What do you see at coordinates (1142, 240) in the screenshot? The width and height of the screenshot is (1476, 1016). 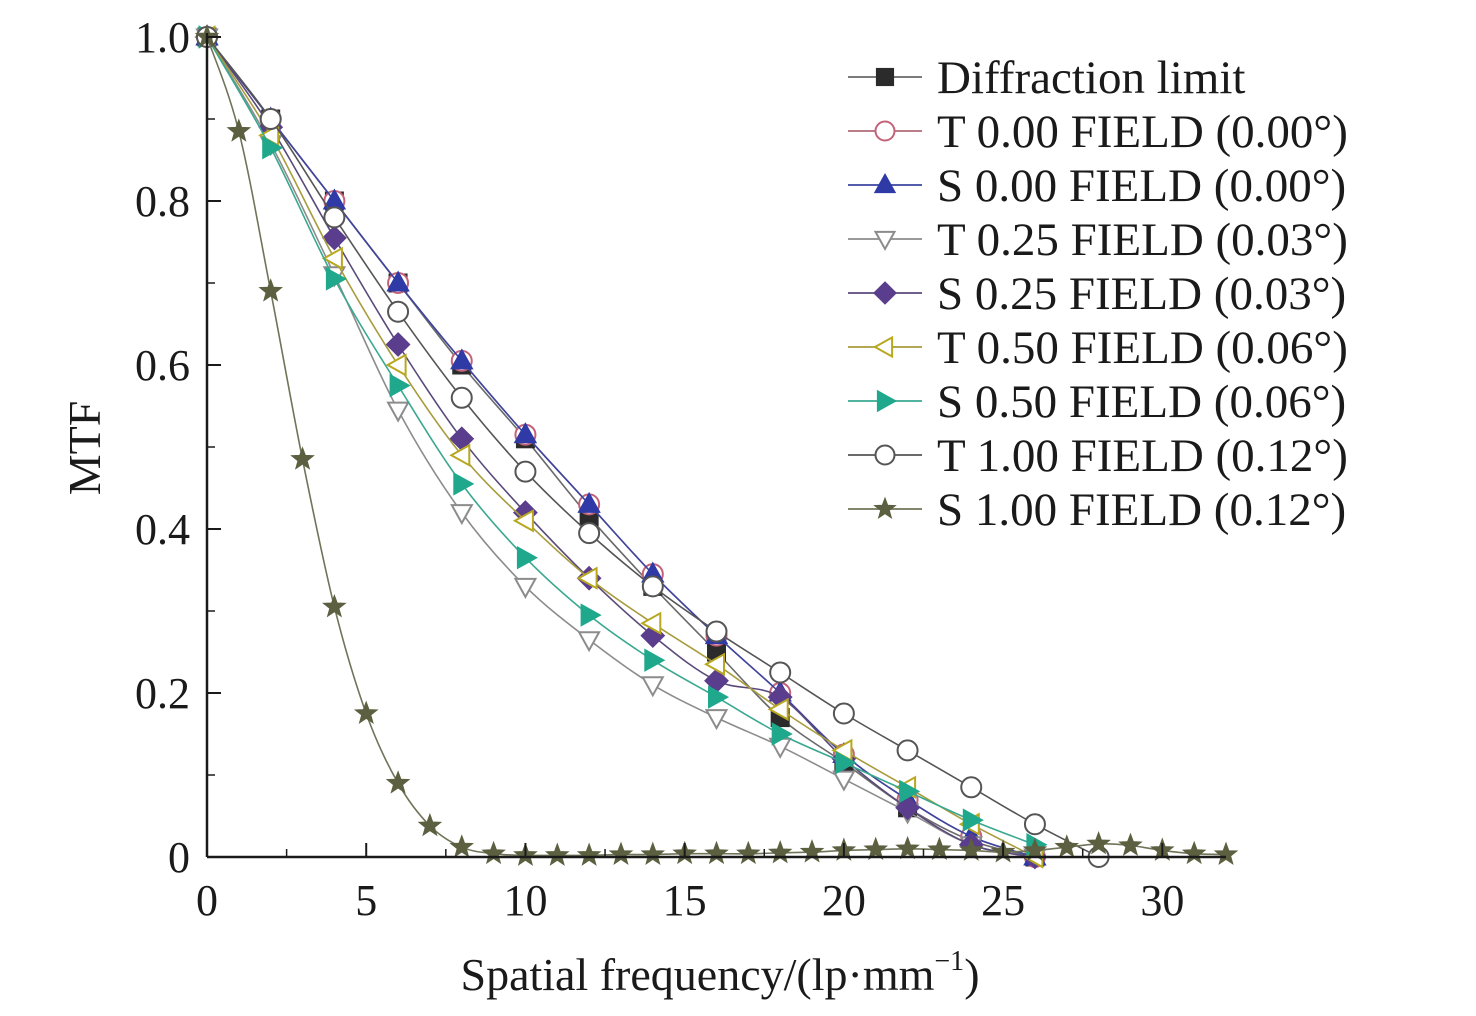 I see `legend-label: T 0.25 FIELD (0.03°)` at bounding box center [1142, 240].